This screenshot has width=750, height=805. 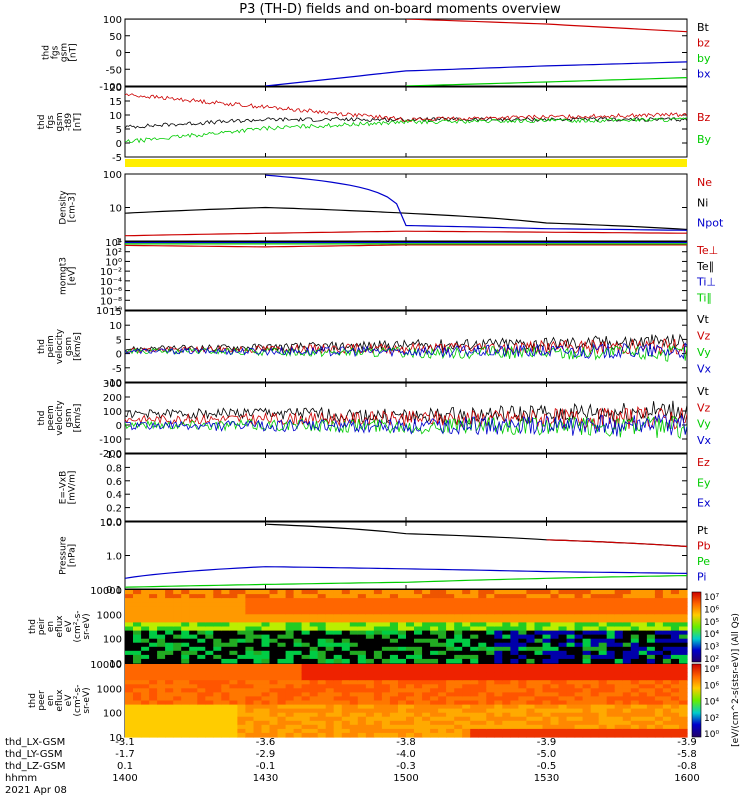 What do you see at coordinates (125, 766) in the screenshot?
I see `x-tick-value: 0.1` at bounding box center [125, 766].